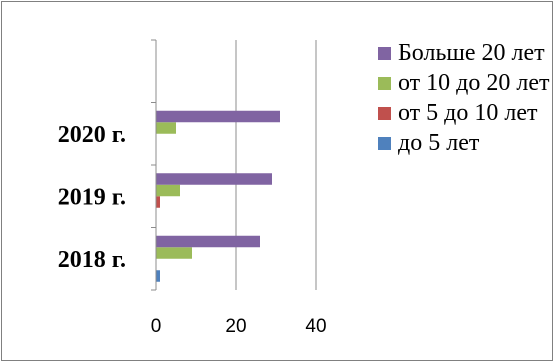 This screenshot has width=556, height=364. Describe the element at coordinates (471, 53) in the screenshot. I see `legend-label-1: Больше 20 лет` at that location.